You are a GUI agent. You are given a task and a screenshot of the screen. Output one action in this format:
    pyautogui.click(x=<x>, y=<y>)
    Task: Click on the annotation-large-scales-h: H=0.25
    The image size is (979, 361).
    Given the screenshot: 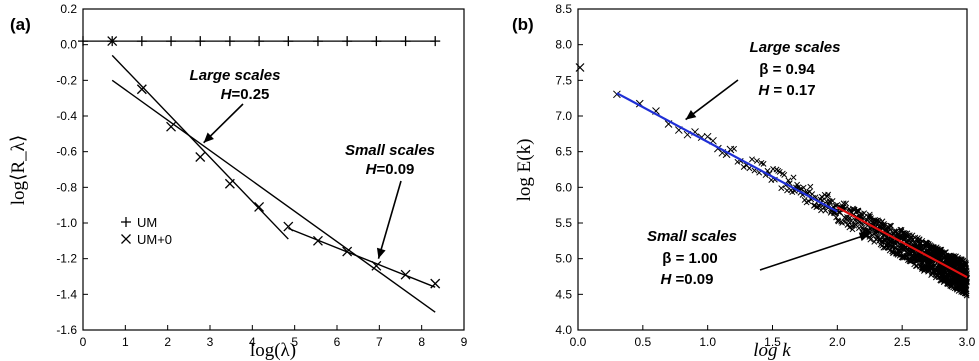 What is the action you would take?
    pyautogui.click(x=245, y=94)
    